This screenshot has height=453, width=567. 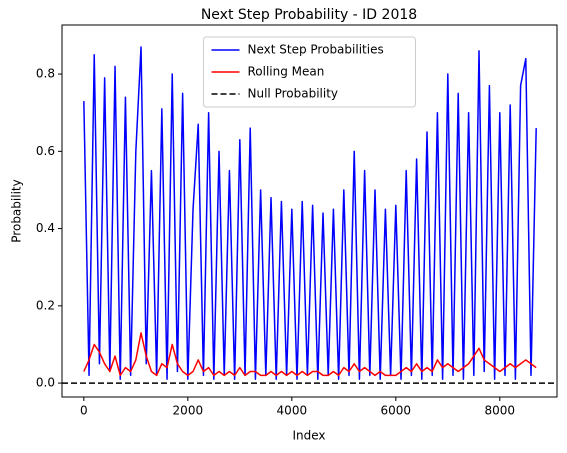 I want to click on x-tick-label: 4000, so click(x=292, y=411).